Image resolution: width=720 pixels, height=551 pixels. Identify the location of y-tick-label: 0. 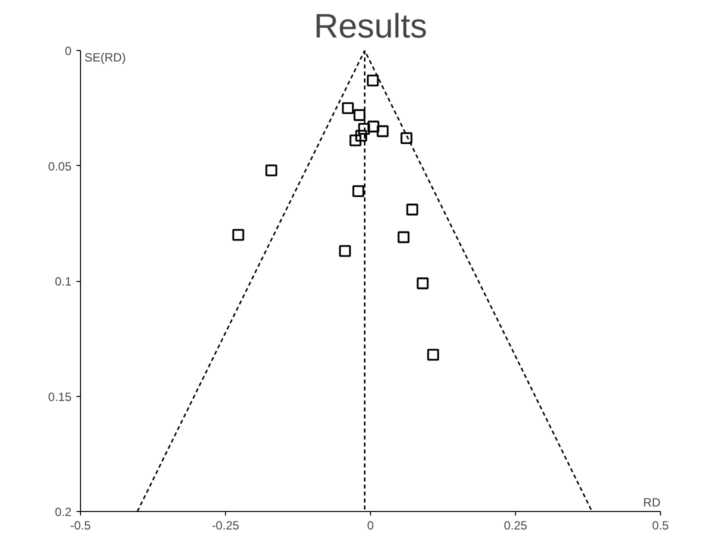
(68, 51).